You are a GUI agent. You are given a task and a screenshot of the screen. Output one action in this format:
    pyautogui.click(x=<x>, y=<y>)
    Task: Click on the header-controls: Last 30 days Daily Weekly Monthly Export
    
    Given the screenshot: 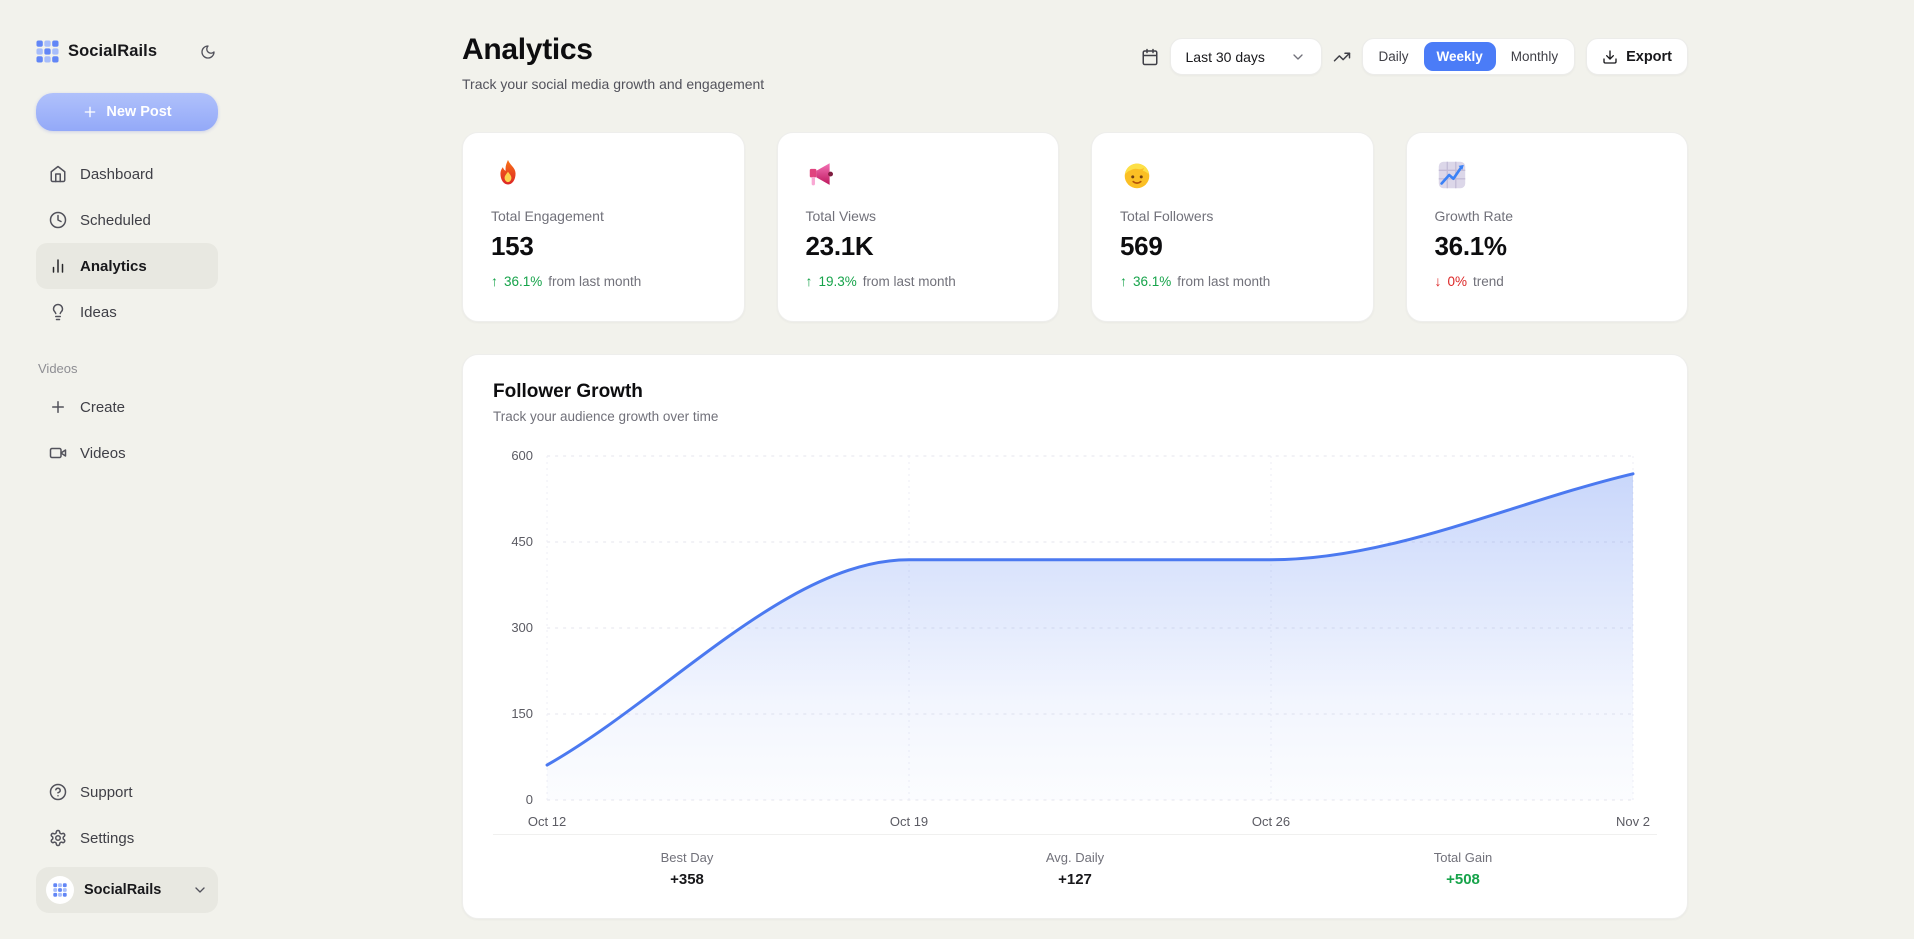 What is the action you would take?
    pyautogui.click(x=1414, y=56)
    